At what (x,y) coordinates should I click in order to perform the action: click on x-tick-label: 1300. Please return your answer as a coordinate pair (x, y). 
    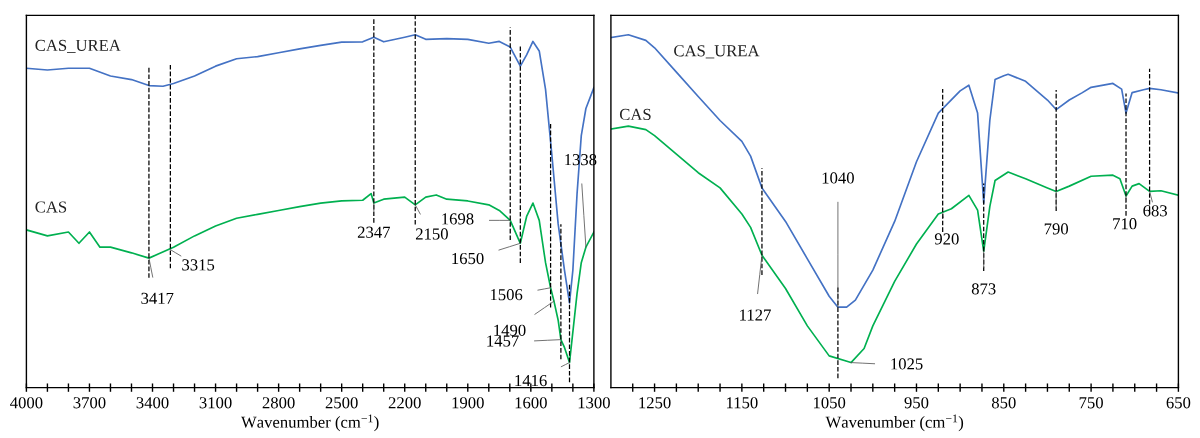
    Looking at the image, I should click on (594, 403).